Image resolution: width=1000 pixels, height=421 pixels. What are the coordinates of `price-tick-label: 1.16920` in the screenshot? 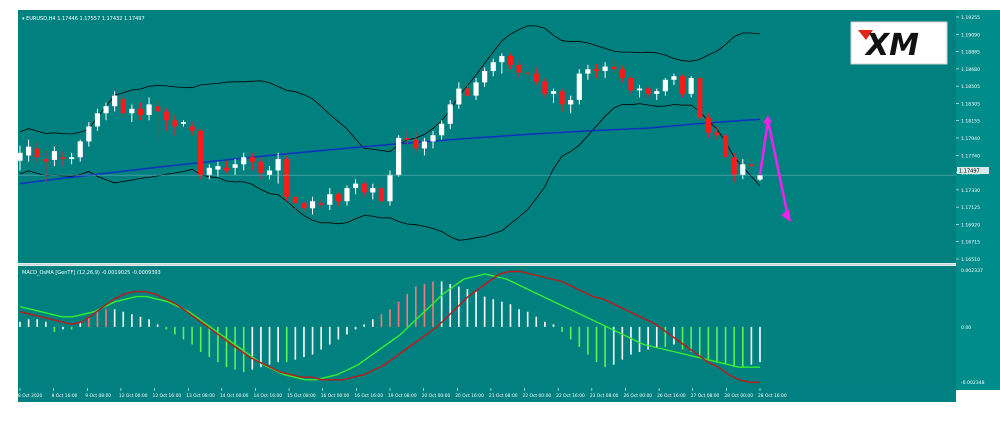 It's located at (970, 225).